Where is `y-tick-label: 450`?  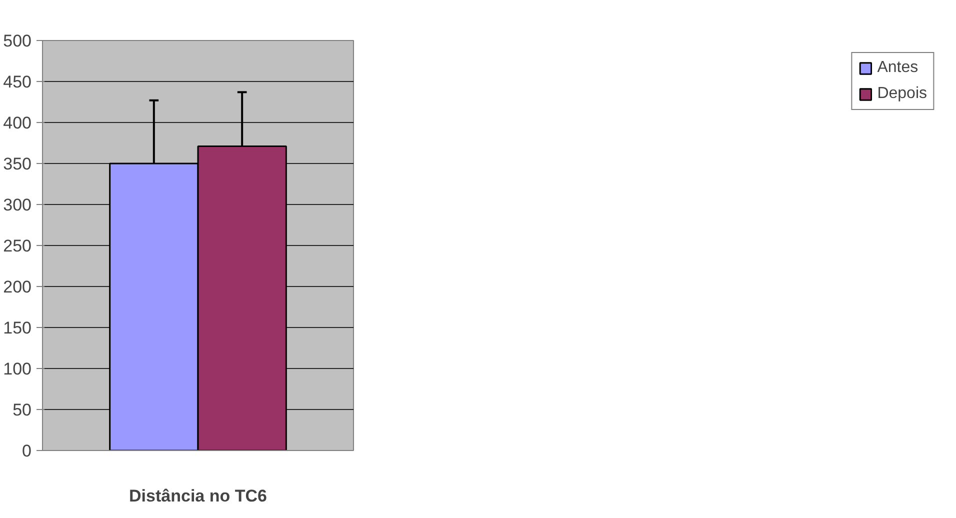
y-tick-label: 450 is located at coordinates (17, 82).